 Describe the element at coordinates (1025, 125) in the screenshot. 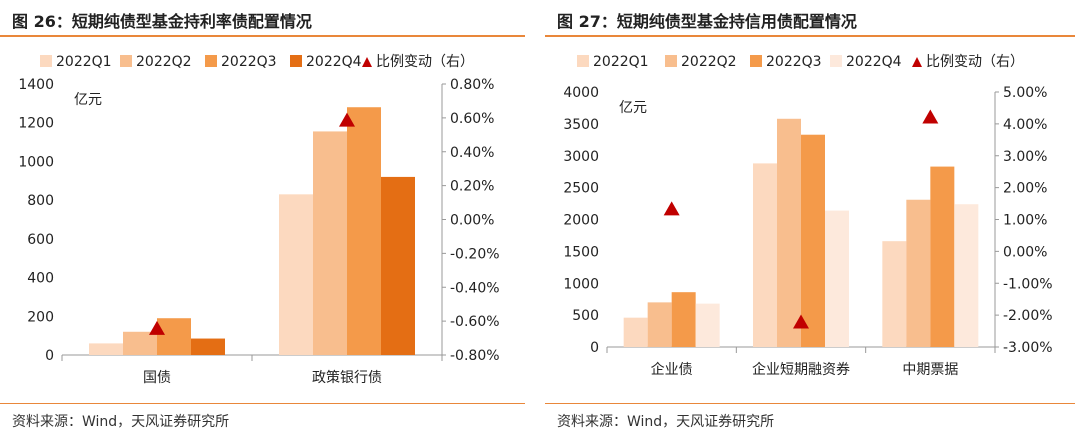

I see `y2-tick-label: 4.00%` at that location.